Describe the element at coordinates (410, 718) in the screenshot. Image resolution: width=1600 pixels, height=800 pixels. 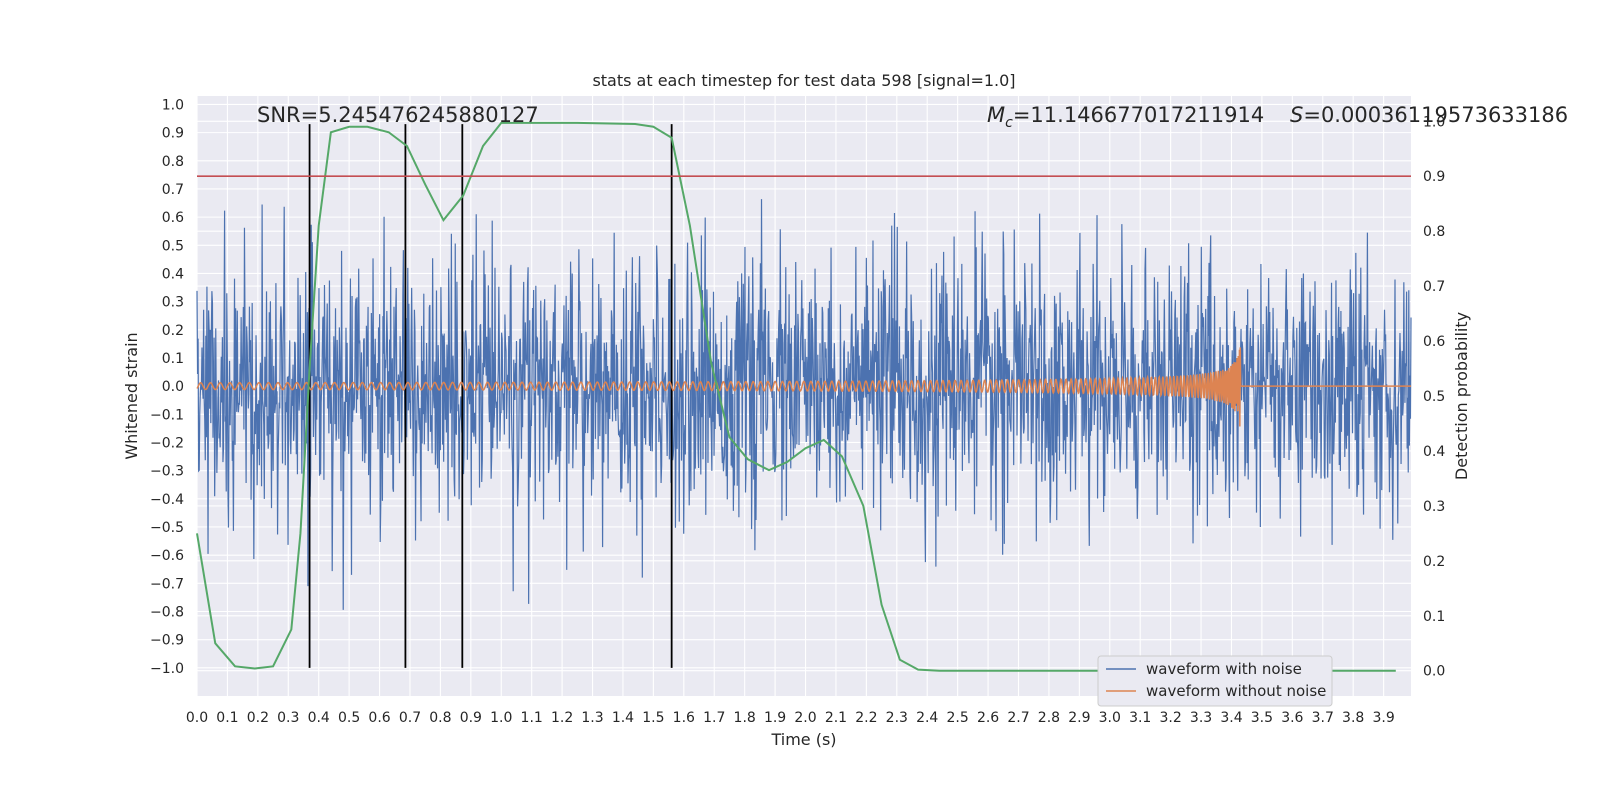
I see `x-tick-label: 0.7` at that location.